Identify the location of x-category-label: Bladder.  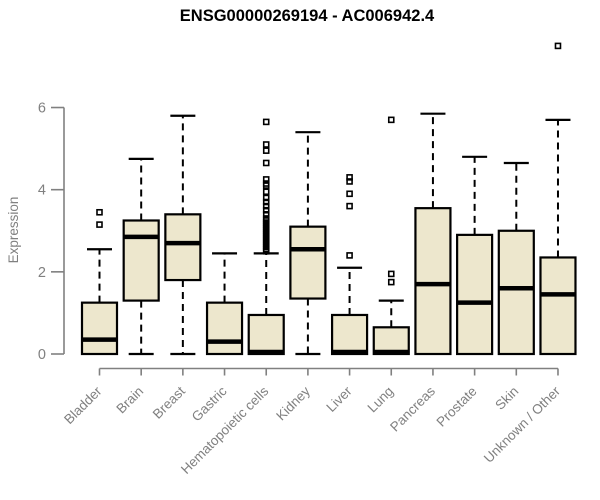
(83, 405).